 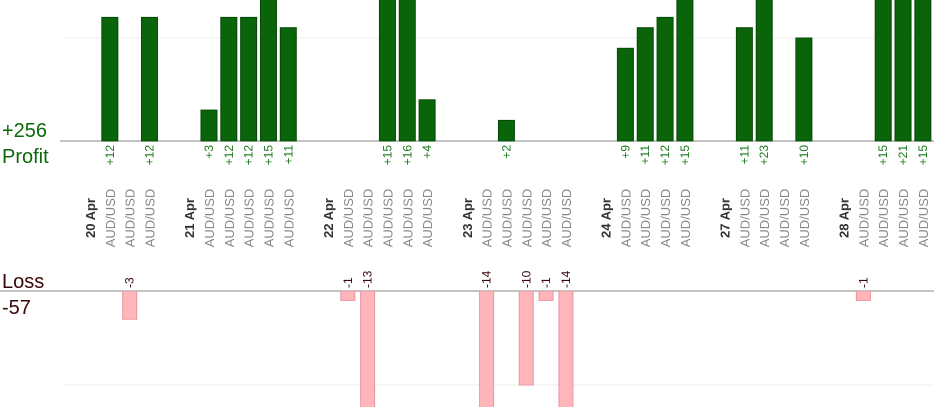 I want to click on date-label: 22 Apr, so click(x=328, y=218).